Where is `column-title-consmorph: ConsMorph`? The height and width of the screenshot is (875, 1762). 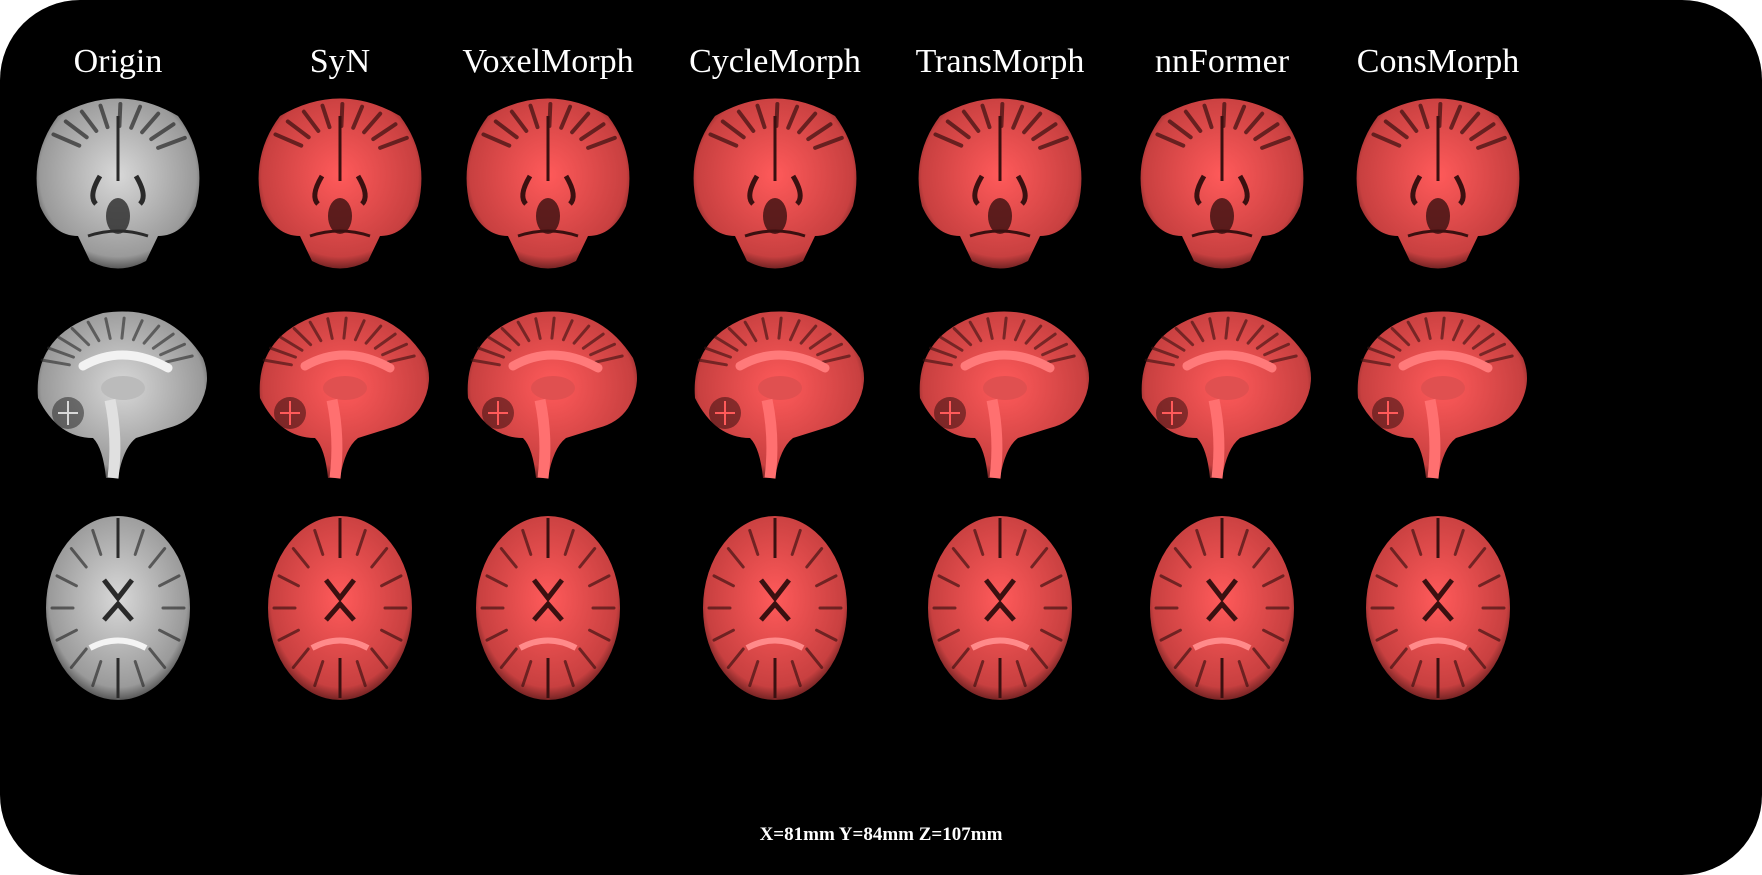
column-title-consmorph: ConsMorph is located at coordinates (1438, 61).